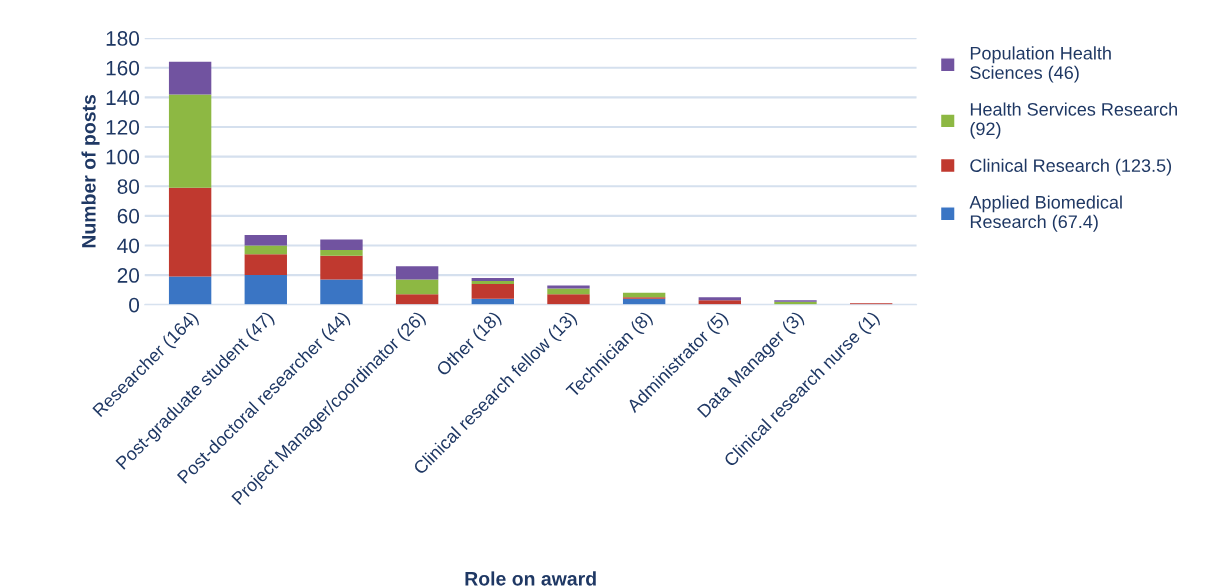 The width and height of the screenshot is (1206, 586). What do you see at coordinates (1045, 213) in the screenshot?
I see `legend-label: Applied Biomedical Research (67.4)` at bounding box center [1045, 213].